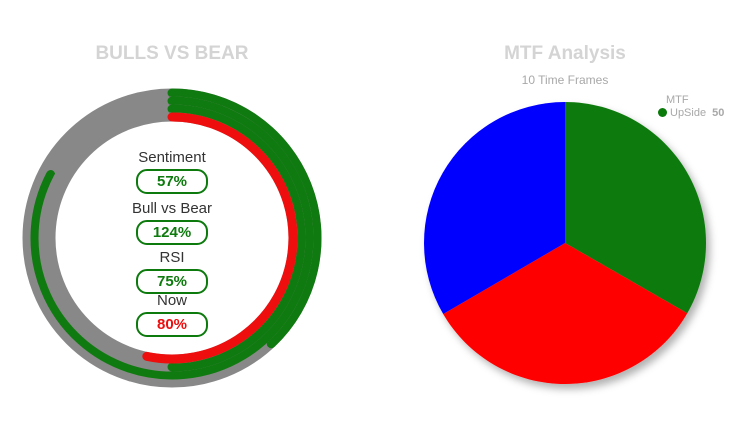 The image size is (748, 436). I want to click on gauge-label-2: Bull vs Bear, so click(172, 208).